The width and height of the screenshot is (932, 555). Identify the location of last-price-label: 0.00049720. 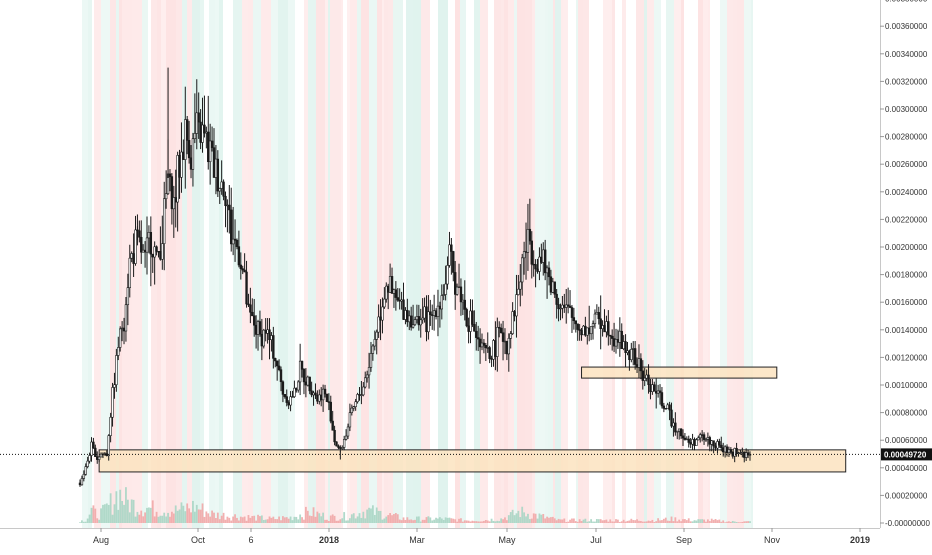
(905, 454).